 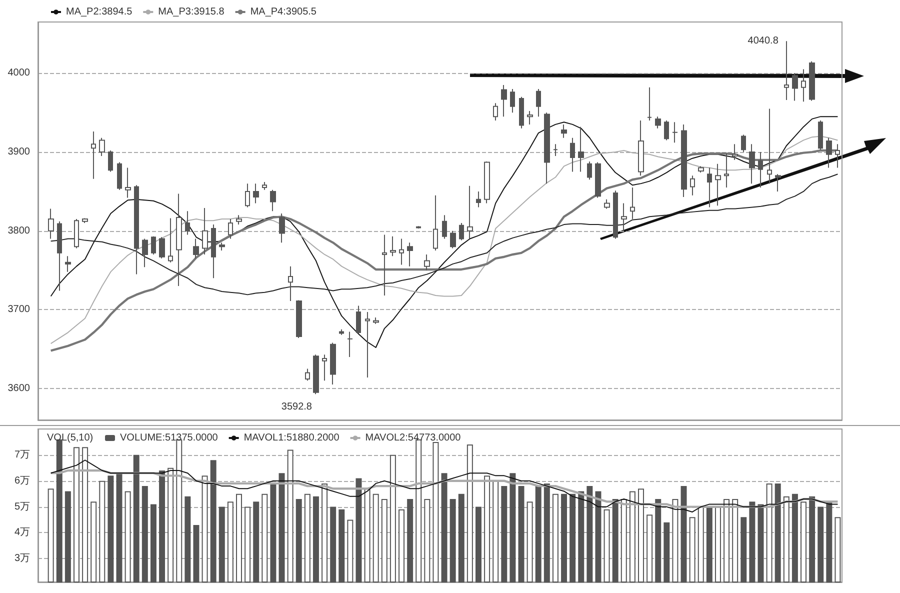 I want to click on y-tick-label: 3600, so click(x=19, y=388).